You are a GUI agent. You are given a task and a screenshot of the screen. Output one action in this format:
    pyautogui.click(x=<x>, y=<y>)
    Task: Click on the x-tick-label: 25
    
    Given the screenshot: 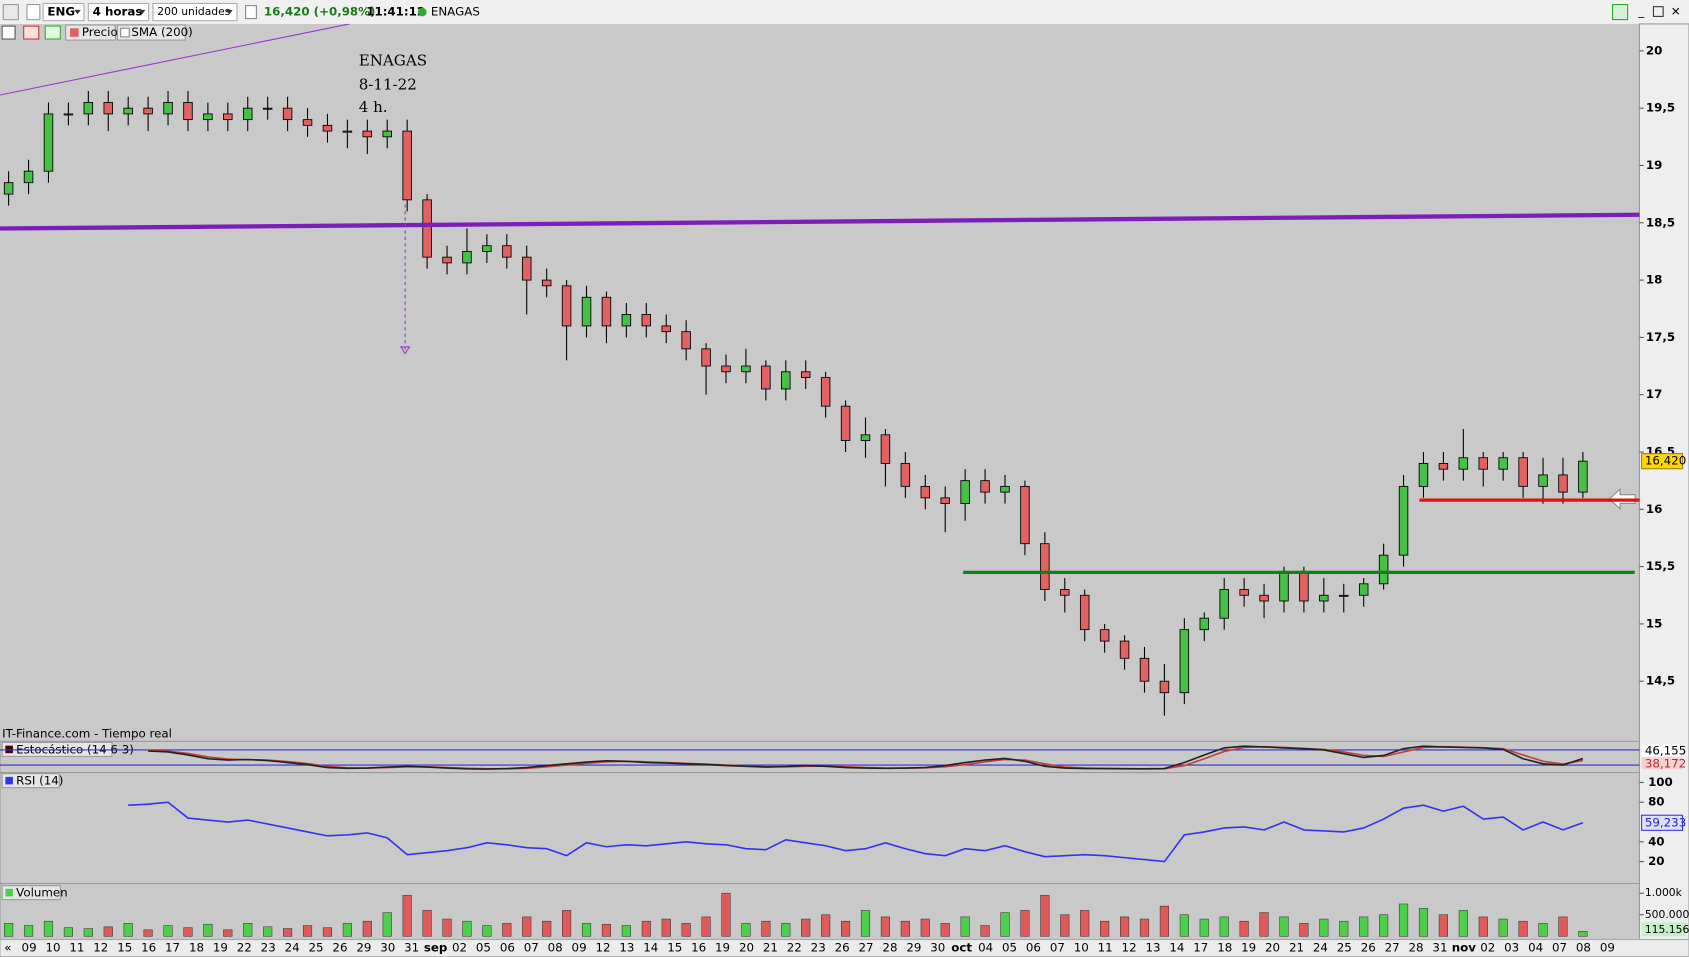 What is the action you would take?
    pyautogui.click(x=316, y=948)
    